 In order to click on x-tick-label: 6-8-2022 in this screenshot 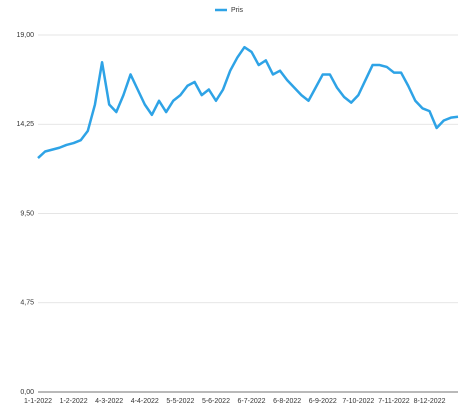, I will do `click(287, 401)`.